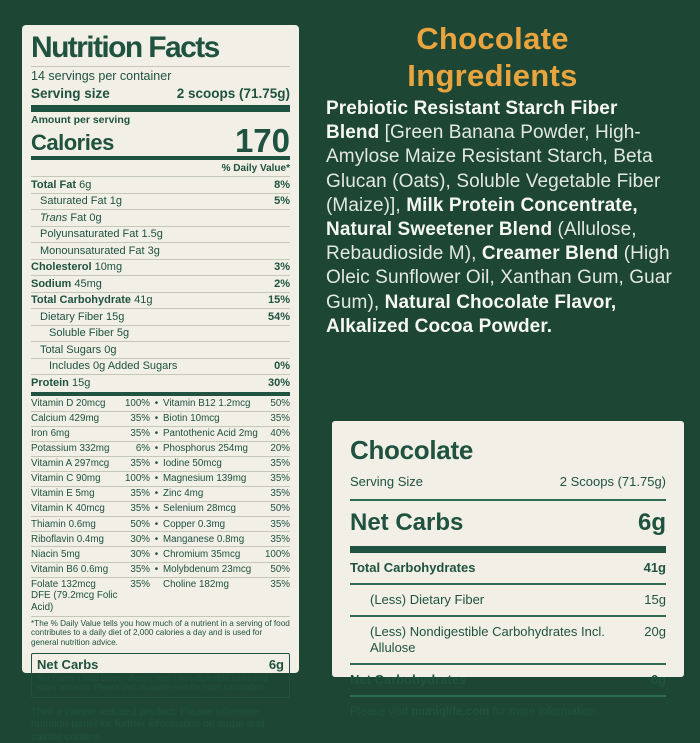 This screenshot has height=743, width=700. What do you see at coordinates (472, 121) in the screenshot?
I see `ingredient-segment: Prebiotic Resistant Starch Fiber Blend` at bounding box center [472, 121].